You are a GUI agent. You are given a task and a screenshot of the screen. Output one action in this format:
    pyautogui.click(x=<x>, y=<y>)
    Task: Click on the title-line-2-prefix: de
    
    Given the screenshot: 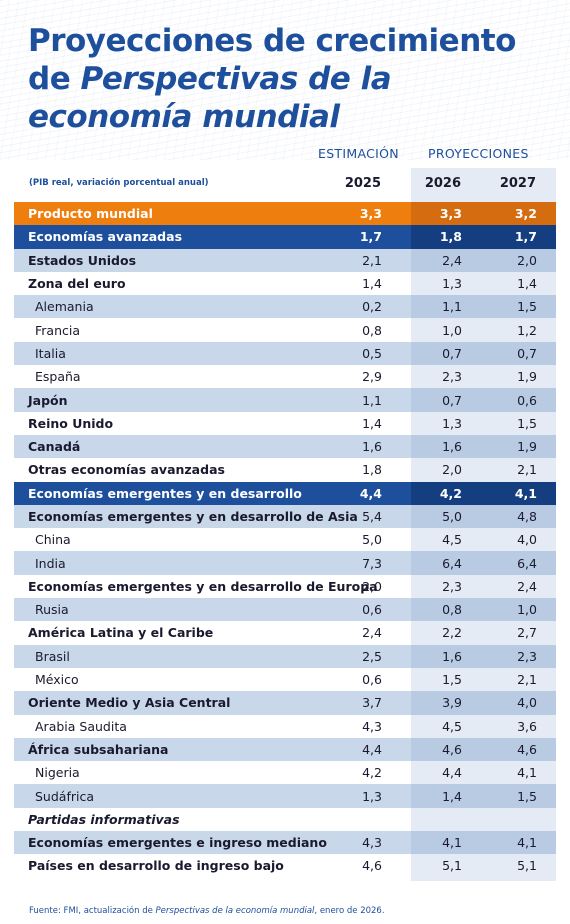 What is the action you would take?
    pyautogui.click(x=54, y=79)
    